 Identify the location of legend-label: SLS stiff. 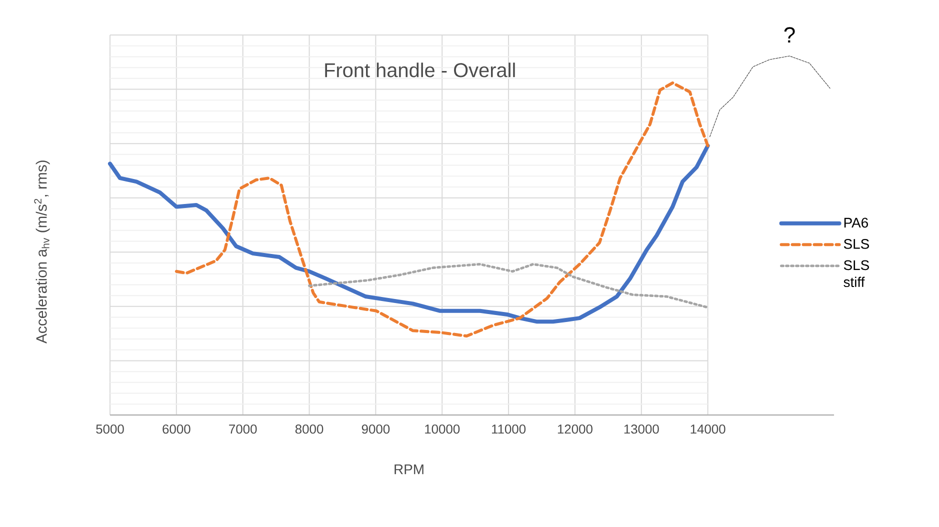
(856, 274).